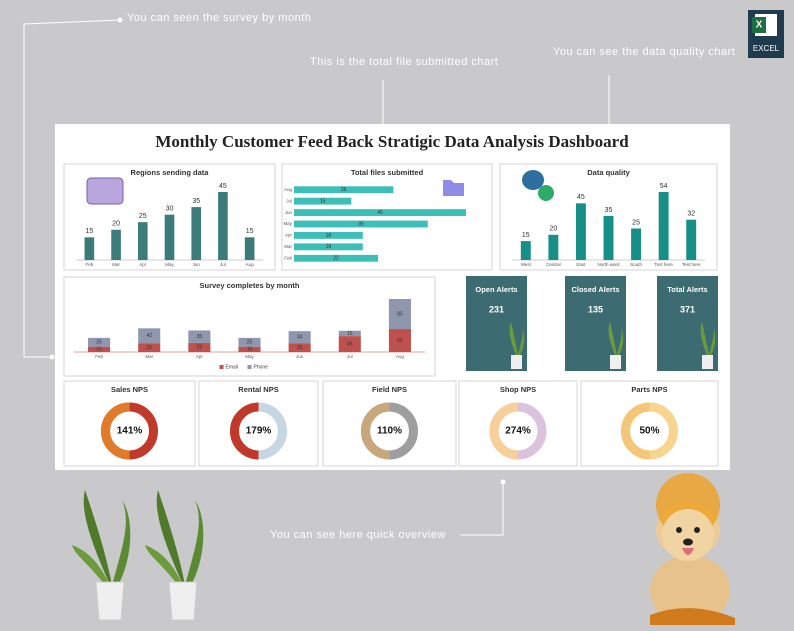 Image resolution: width=794 pixels, height=631 pixels. Describe the element at coordinates (496, 289) in the screenshot. I see `alert-label: Open Alerts` at that location.